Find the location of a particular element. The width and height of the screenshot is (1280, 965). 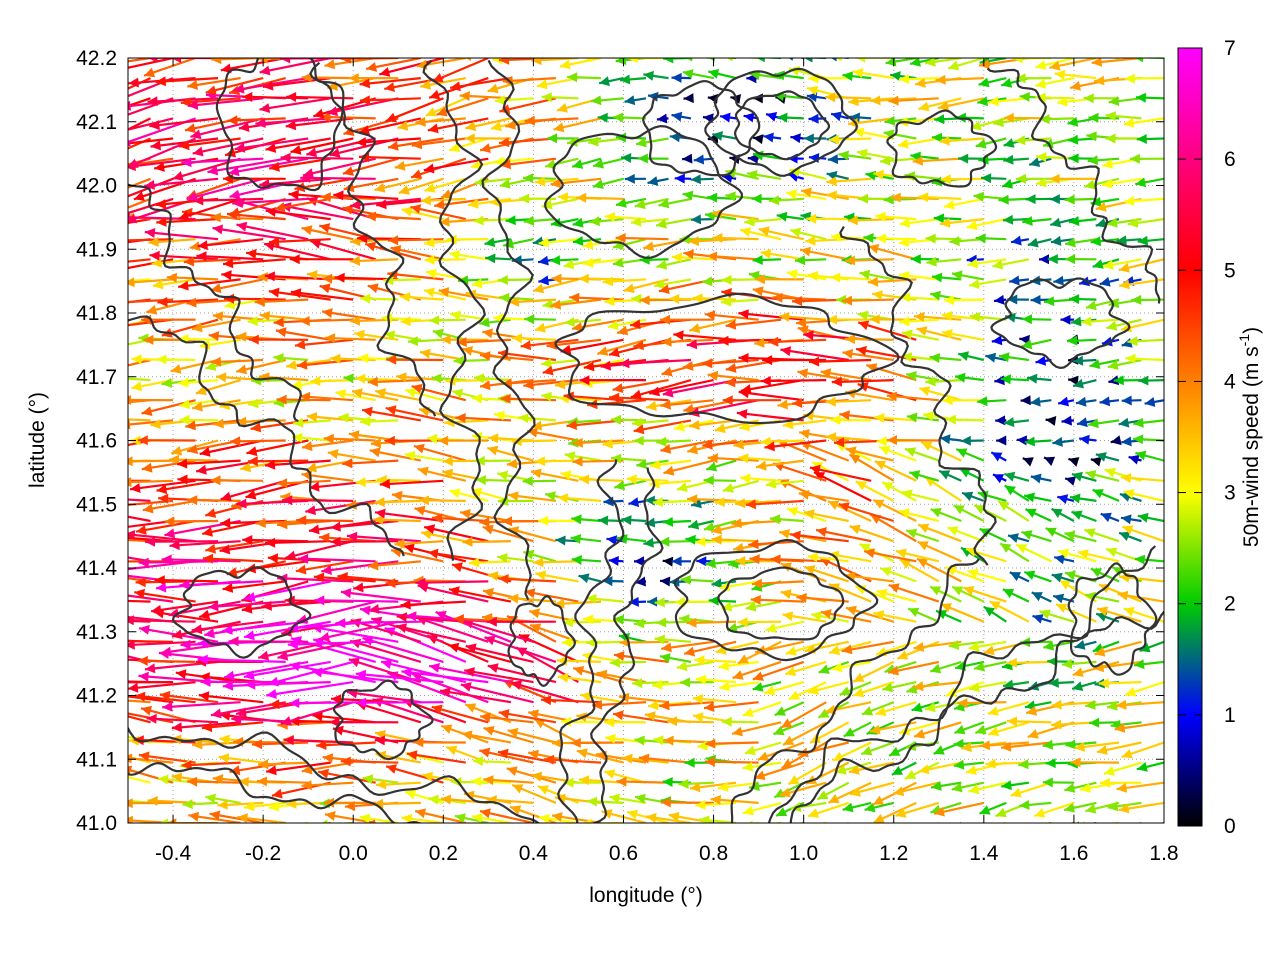

x-tick-label: -0.2 is located at coordinates (263, 853).